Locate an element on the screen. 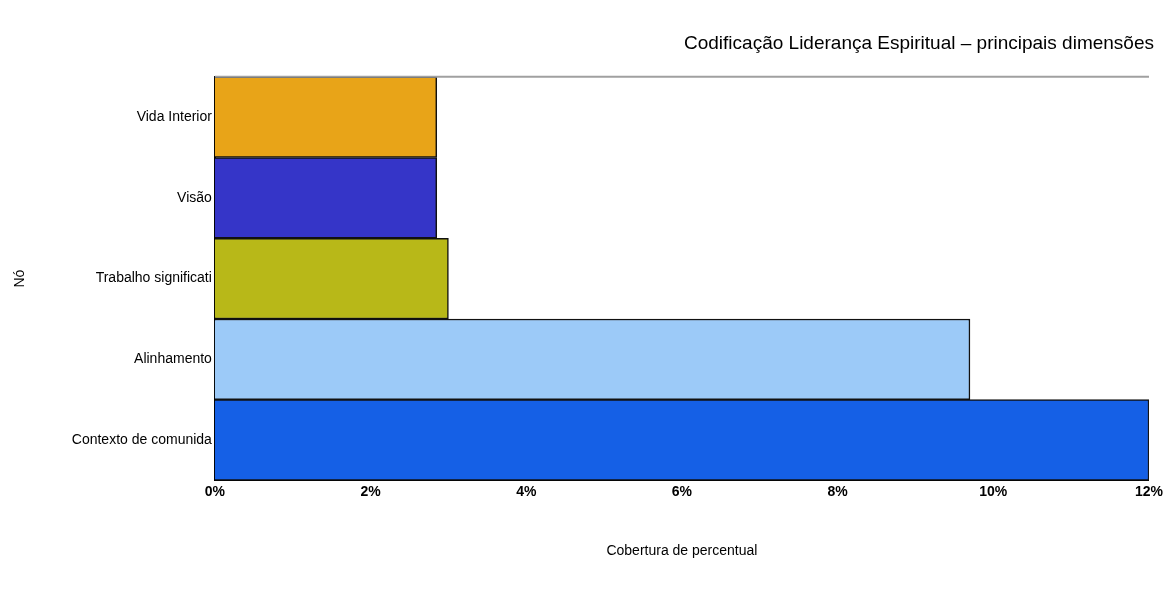  x-tick-label: 10% is located at coordinates (993, 490).